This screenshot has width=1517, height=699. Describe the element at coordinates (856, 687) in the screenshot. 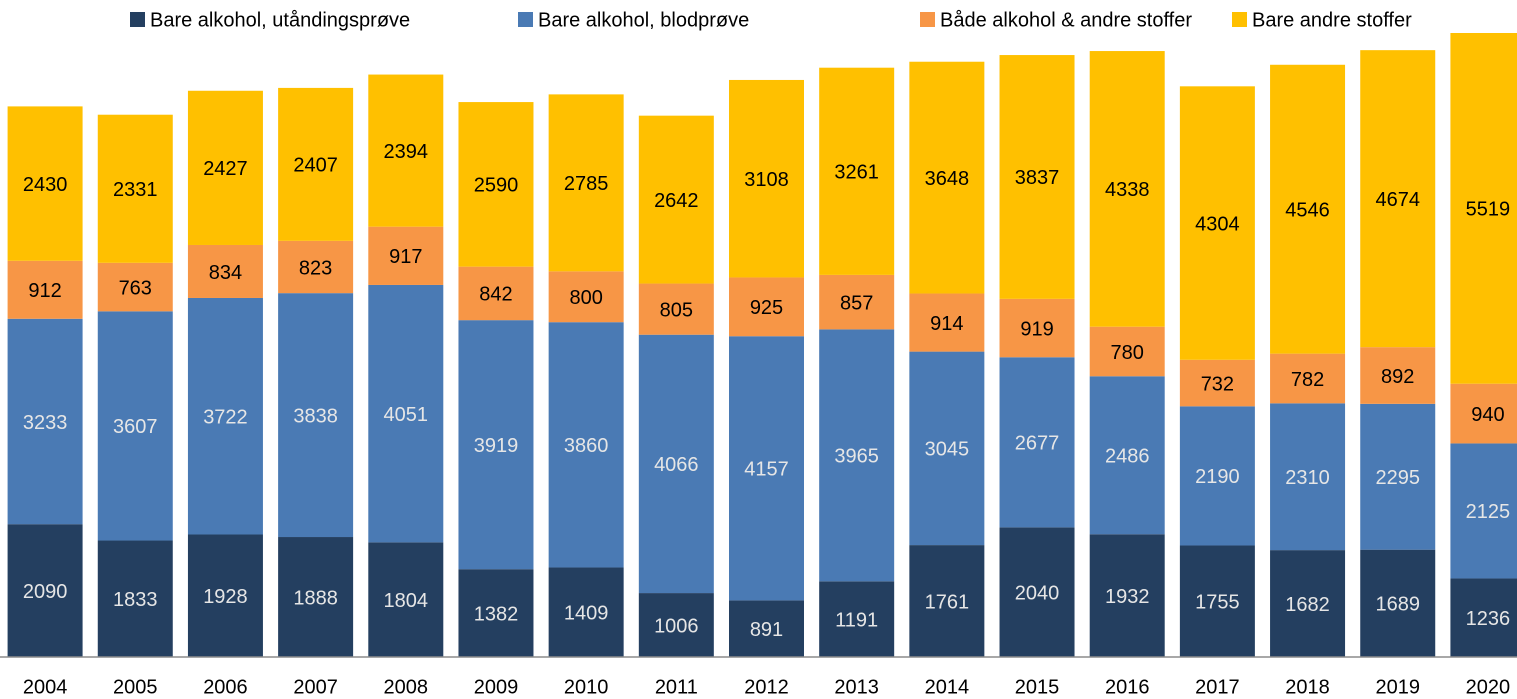

I see `x-tick-label: 2013` at that location.